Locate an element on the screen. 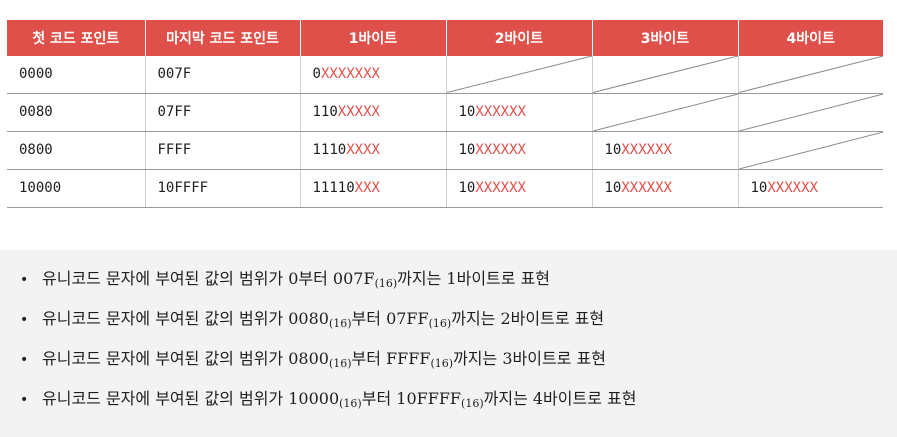 The image size is (897, 437). header-byte-1: 1바이트 is located at coordinates (373, 38).